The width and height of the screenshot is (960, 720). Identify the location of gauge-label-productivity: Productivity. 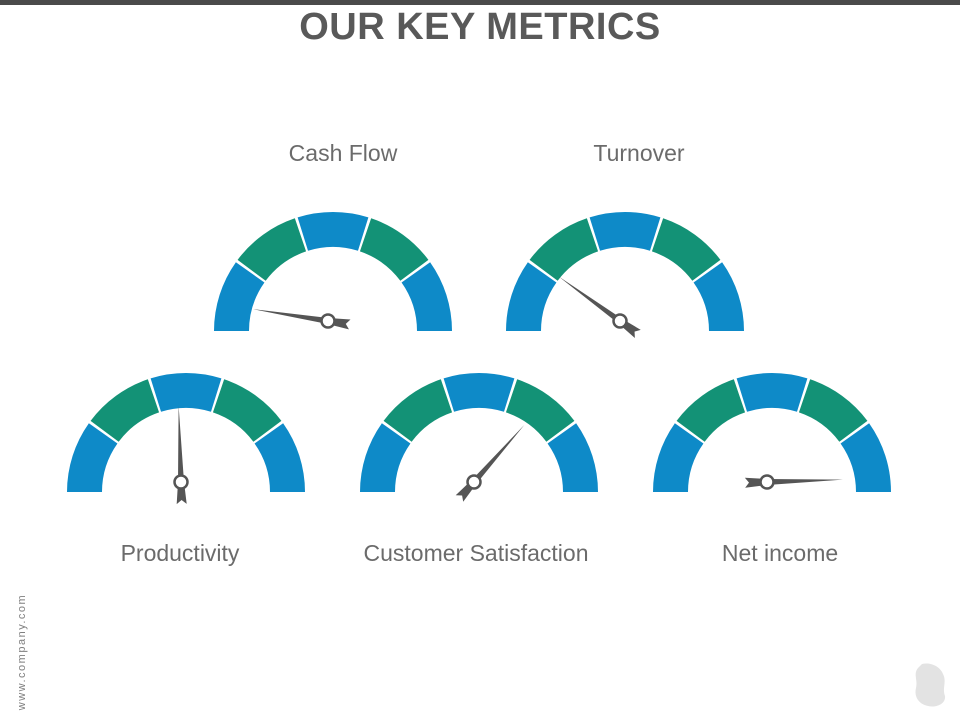
(180, 553).